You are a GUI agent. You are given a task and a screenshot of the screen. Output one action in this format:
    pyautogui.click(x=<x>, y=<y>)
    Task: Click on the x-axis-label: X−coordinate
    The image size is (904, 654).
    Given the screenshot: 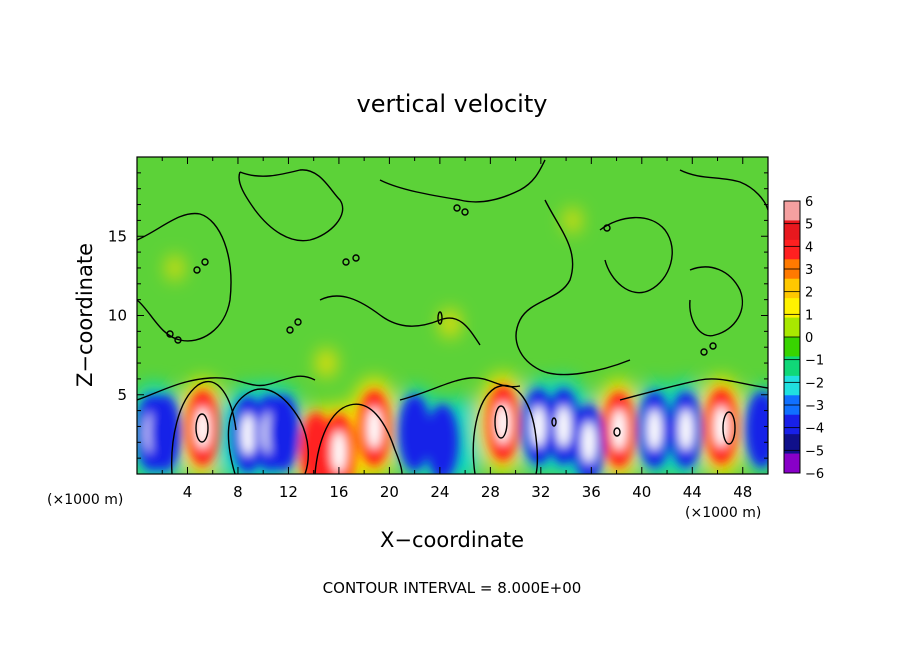 What is the action you would take?
    pyautogui.click(x=452, y=540)
    